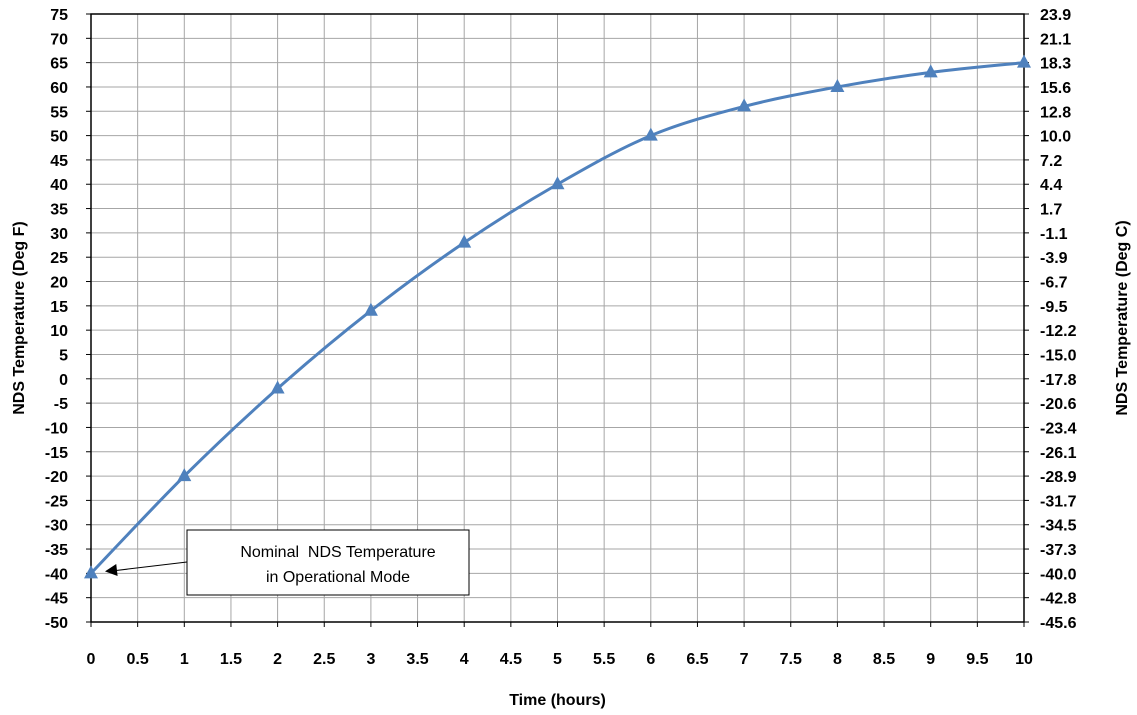 Image resolution: width=1137 pixels, height=715 pixels. What do you see at coordinates (1055, 15) in the screenshot?
I see `y2-tick-label: 23.9` at bounding box center [1055, 15].